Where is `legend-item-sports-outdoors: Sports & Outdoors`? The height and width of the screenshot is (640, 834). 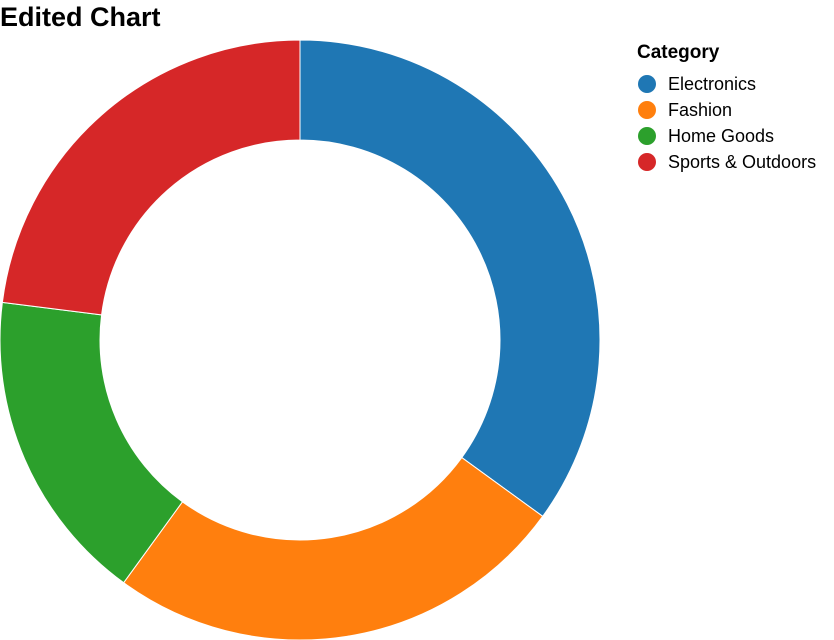 legend-item-sports-outdoors: Sports & Outdoors is located at coordinates (727, 162).